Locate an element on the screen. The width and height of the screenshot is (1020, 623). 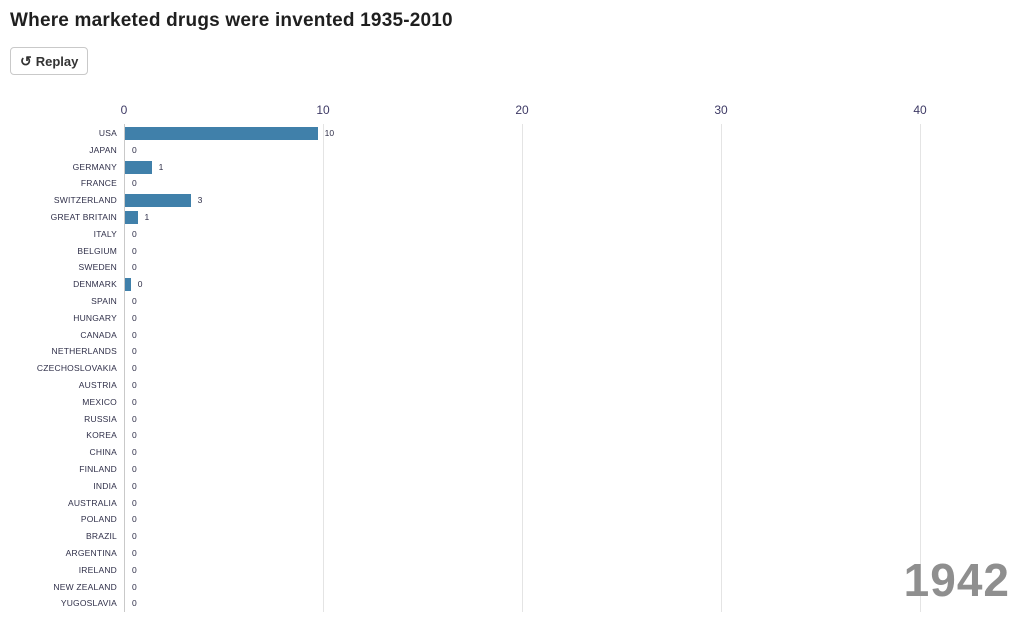
country-label: ITALY is located at coordinates (105, 233).